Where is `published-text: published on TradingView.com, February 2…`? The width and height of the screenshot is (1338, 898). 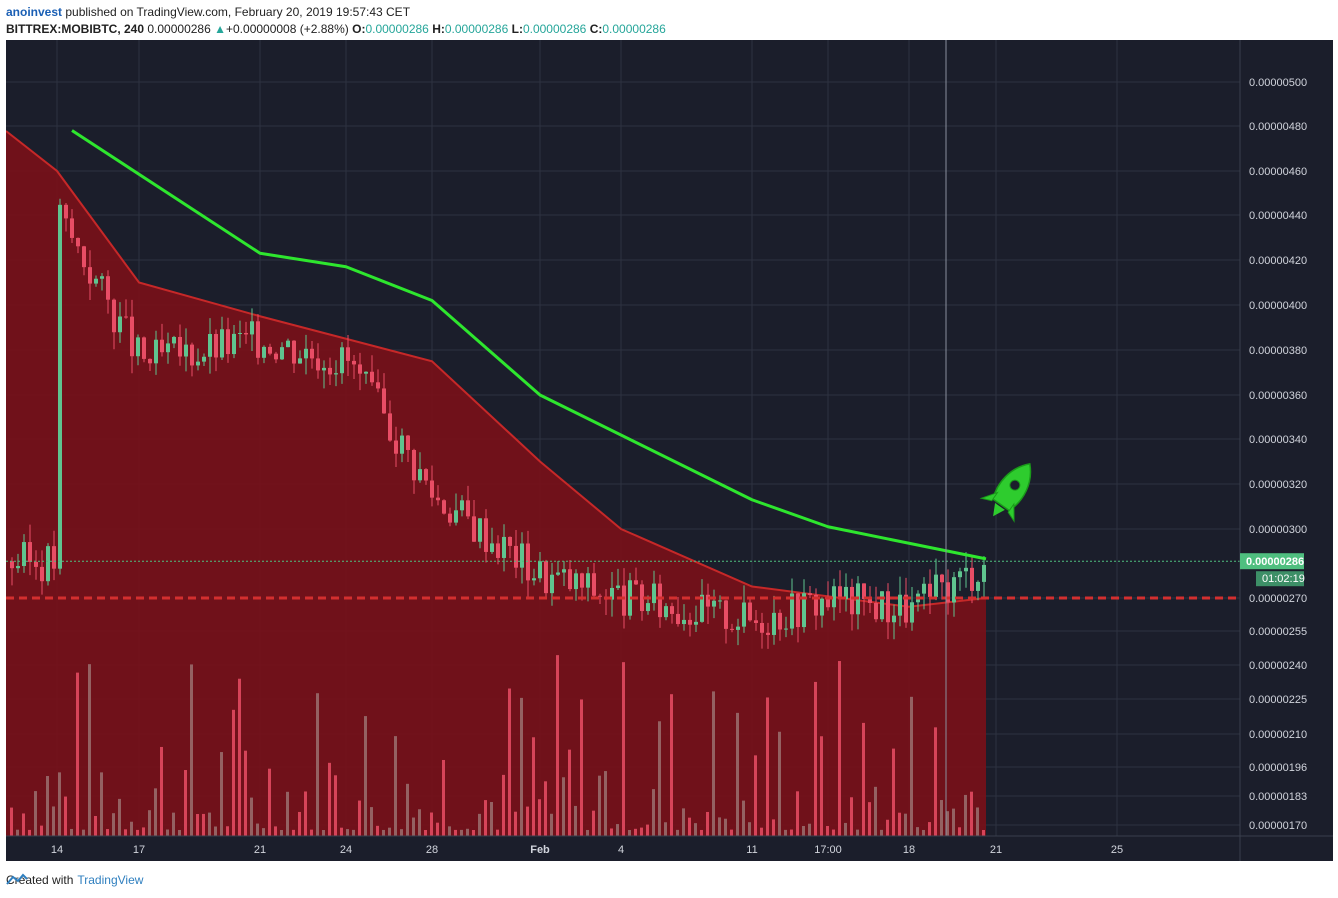
published-text: published on TradingView.com, February 2… is located at coordinates (238, 12).